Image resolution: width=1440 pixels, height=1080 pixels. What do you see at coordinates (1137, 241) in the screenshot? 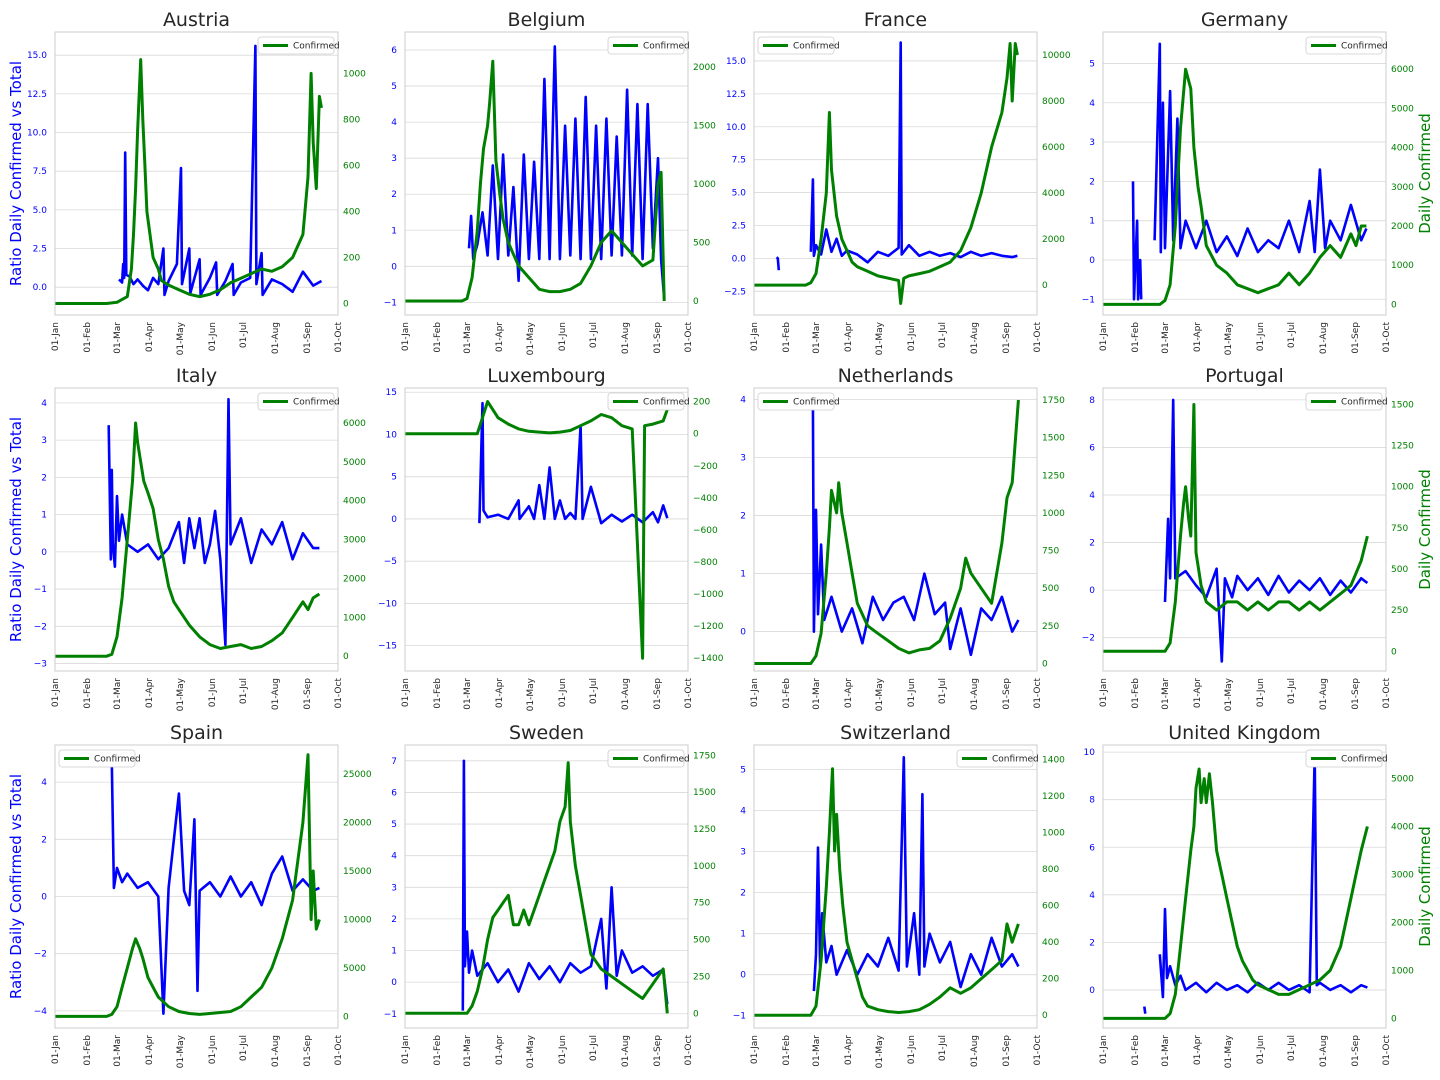
I see `ratio-series-line` at bounding box center [1137, 241].